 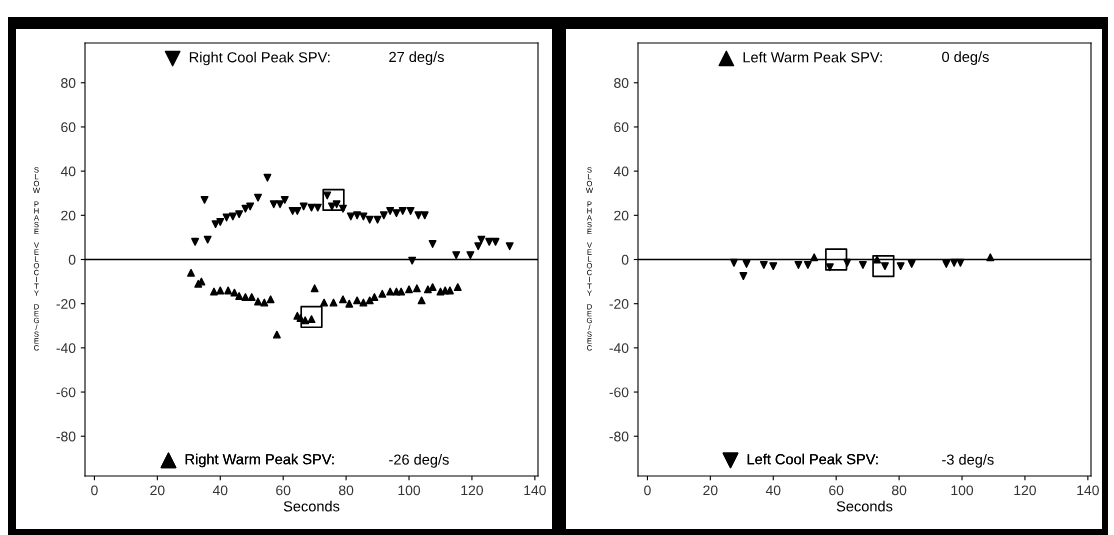 What do you see at coordinates (416, 58) in the screenshot?
I see `annotation: 27 deg/s` at bounding box center [416, 58].